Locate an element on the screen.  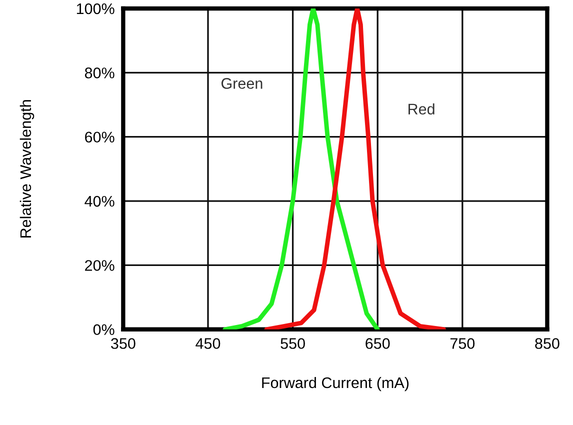
x-axis-title: Forward Current (mA) is located at coordinates (335, 384).